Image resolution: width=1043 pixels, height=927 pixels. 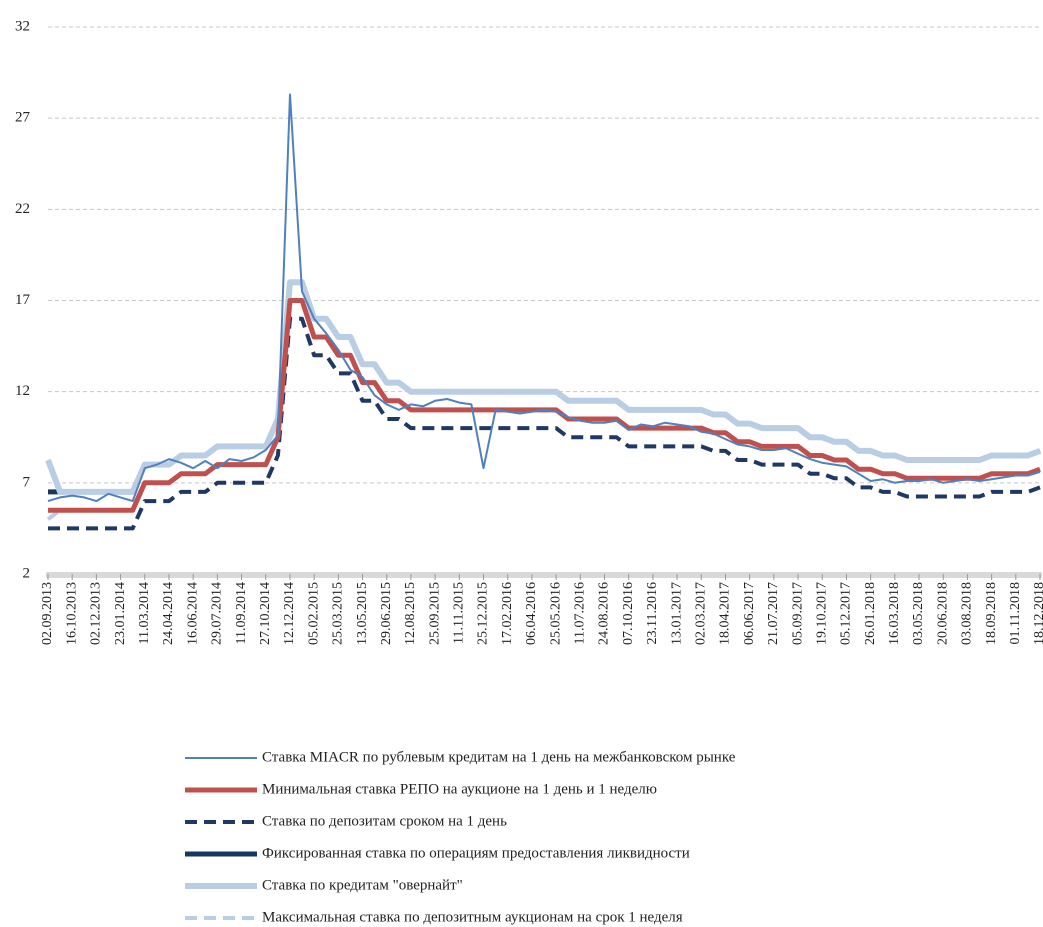 What do you see at coordinates (289, 613) in the screenshot?
I see `x-tick-label: 12.12.2014` at bounding box center [289, 613].